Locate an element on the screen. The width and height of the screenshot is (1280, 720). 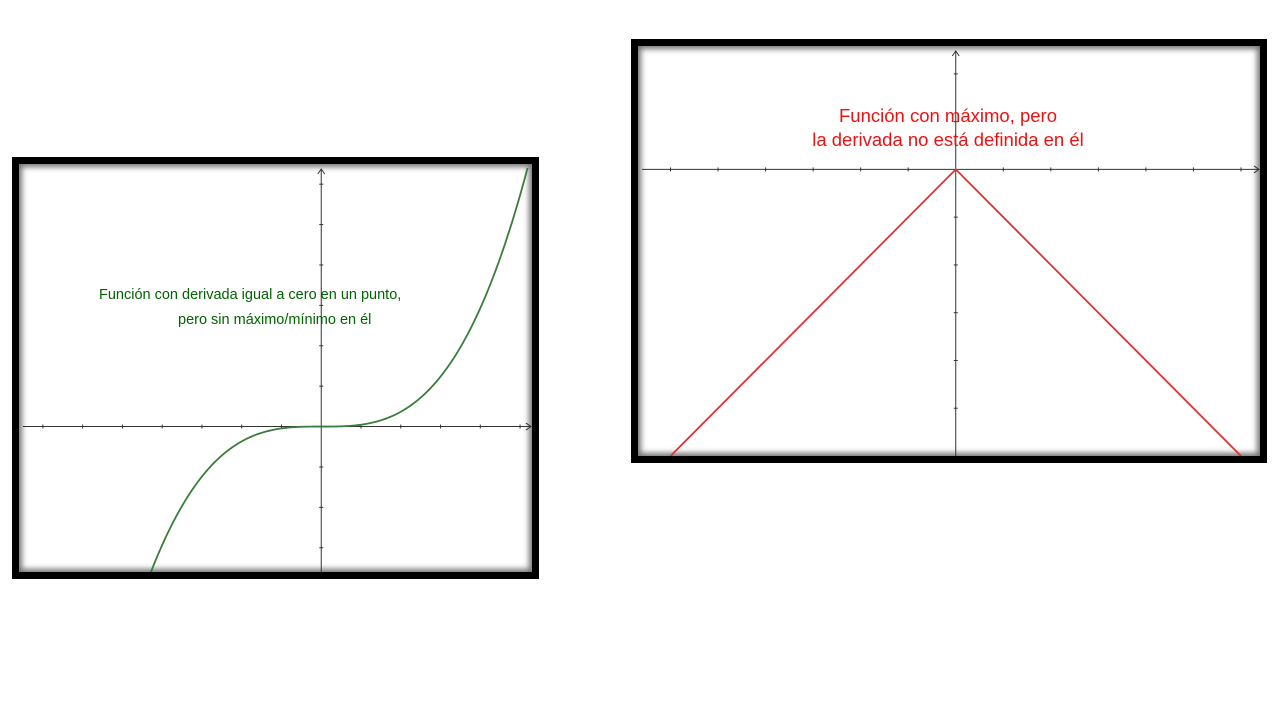
cubic-annotation-line-2: pero sin máximo/mínimo en él is located at coordinates (274, 320).